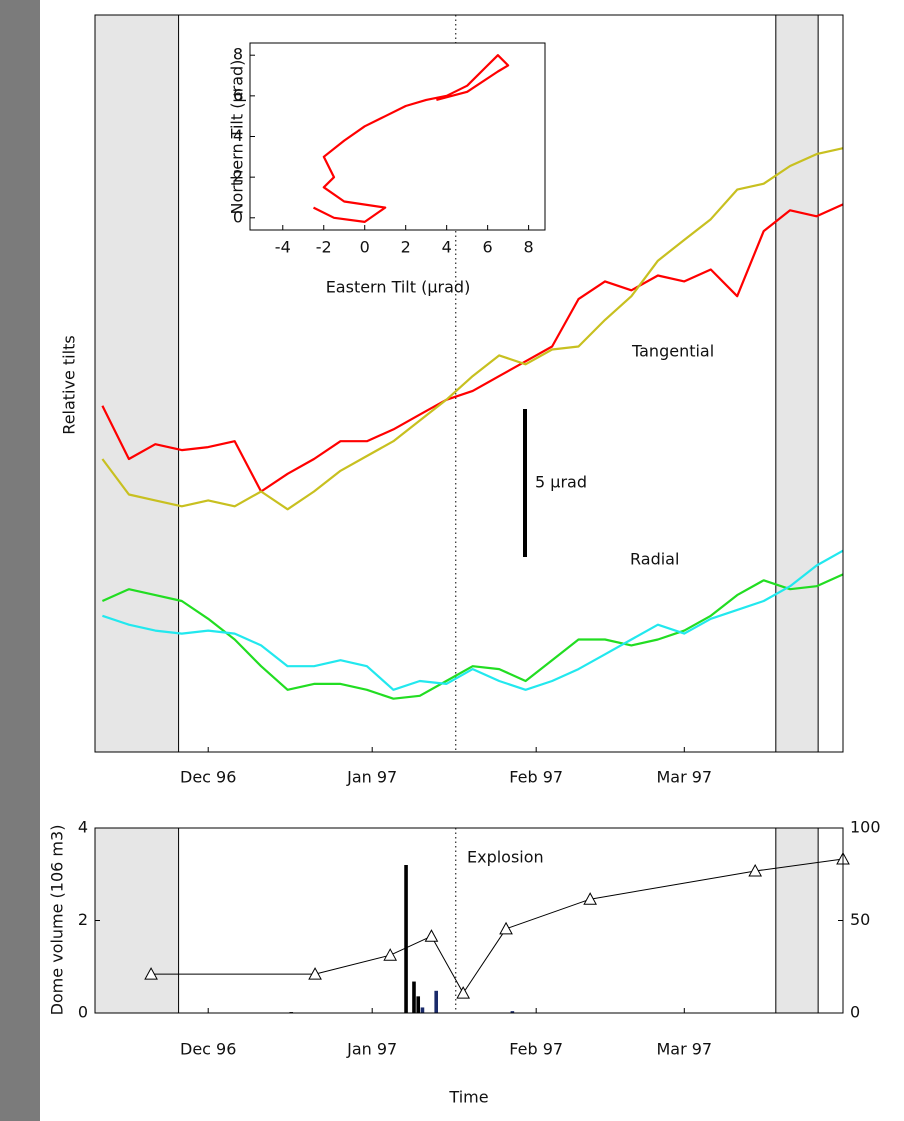 The height and width of the screenshot is (1121, 904). What do you see at coordinates (468, 1097) in the screenshot?
I see `x-axis-label: Time` at bounding box center [468, 1097].